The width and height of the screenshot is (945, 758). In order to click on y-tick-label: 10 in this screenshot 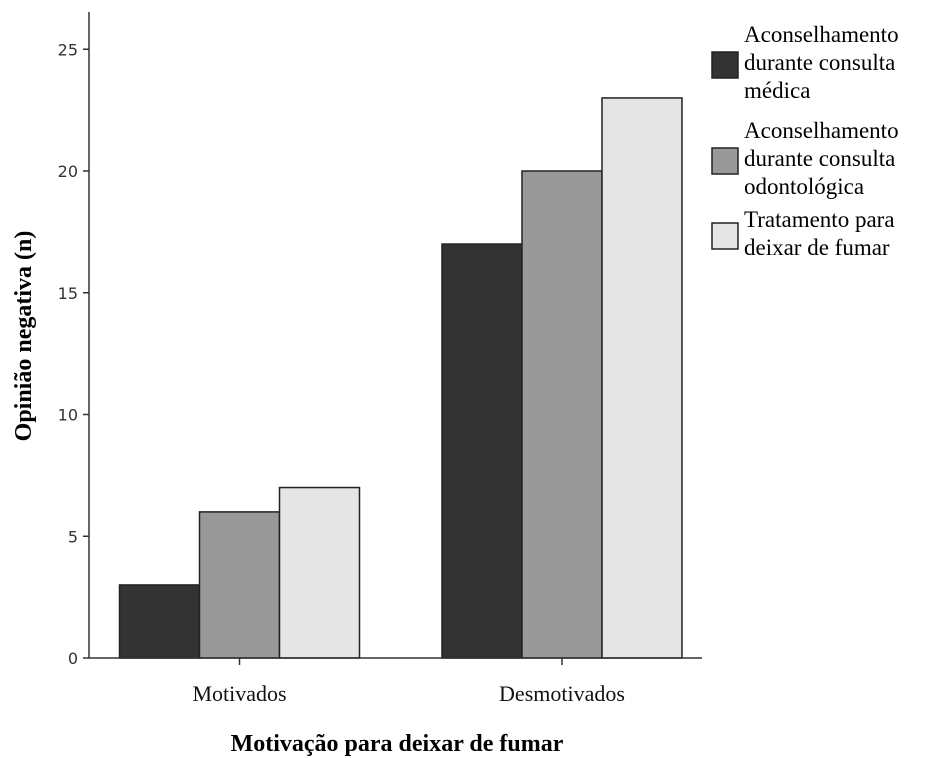, I will do `click(68, 415)`.